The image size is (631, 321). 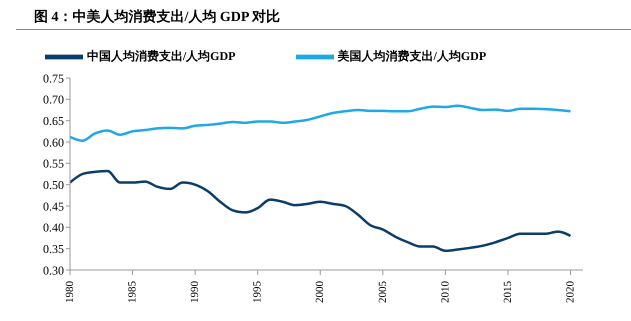 I want to click on legend-label: 中国人均消费支出/人均GDP, so click(x=161, y=55).